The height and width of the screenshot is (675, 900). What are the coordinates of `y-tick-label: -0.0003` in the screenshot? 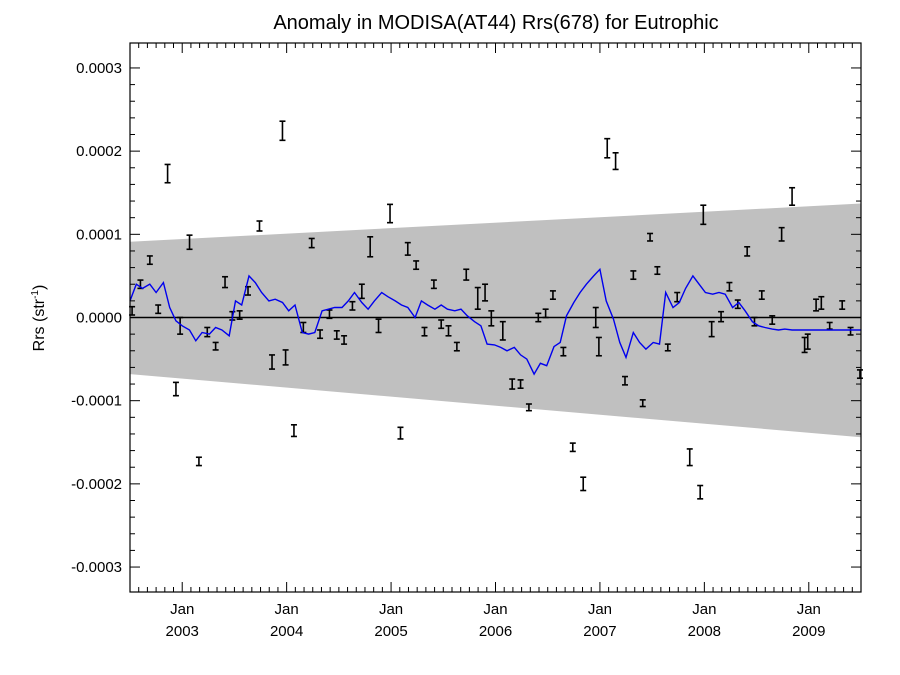 It's located at (96, 567).